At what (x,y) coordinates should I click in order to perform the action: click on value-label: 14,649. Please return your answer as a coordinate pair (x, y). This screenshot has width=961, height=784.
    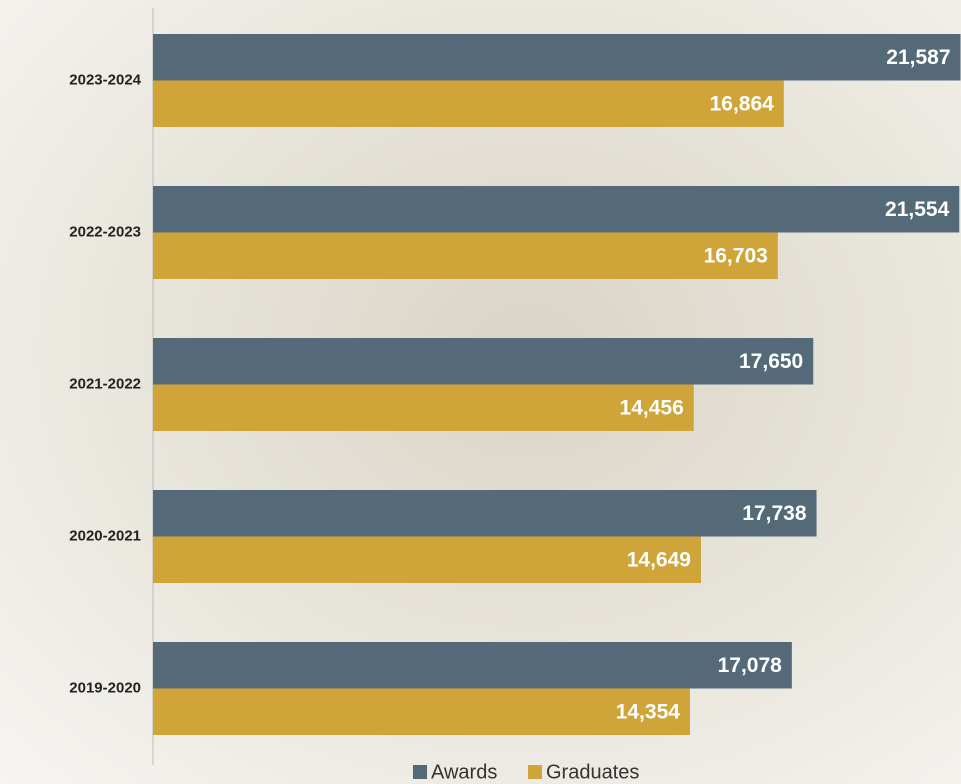
    Looking at the image, I should click on (659, 559).